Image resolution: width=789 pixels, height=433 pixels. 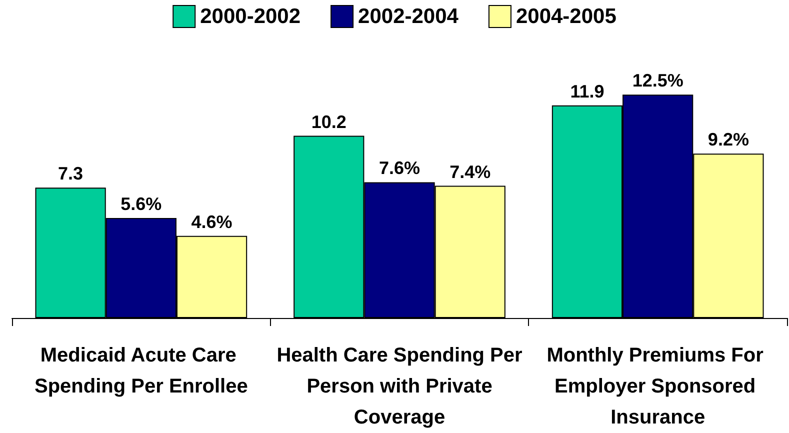 I want to click on x-tick-label: Health Care Spending Per Person with Private Coverage, so click(x=399, y=386).